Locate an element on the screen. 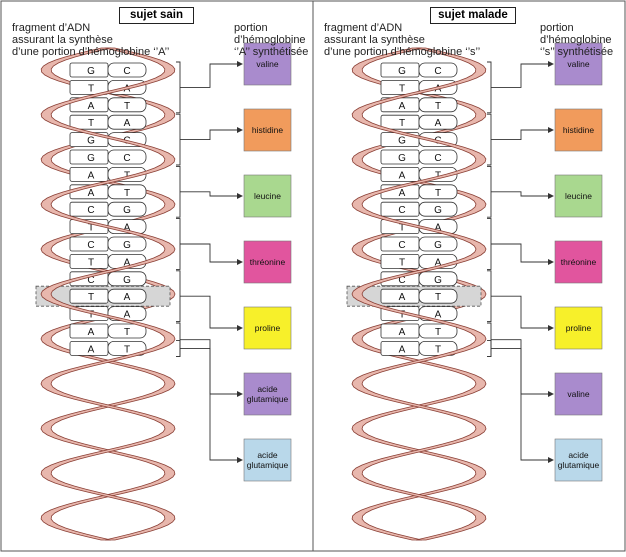  amino-acid-label-line: thréonine is located at coordinates (268, 262).